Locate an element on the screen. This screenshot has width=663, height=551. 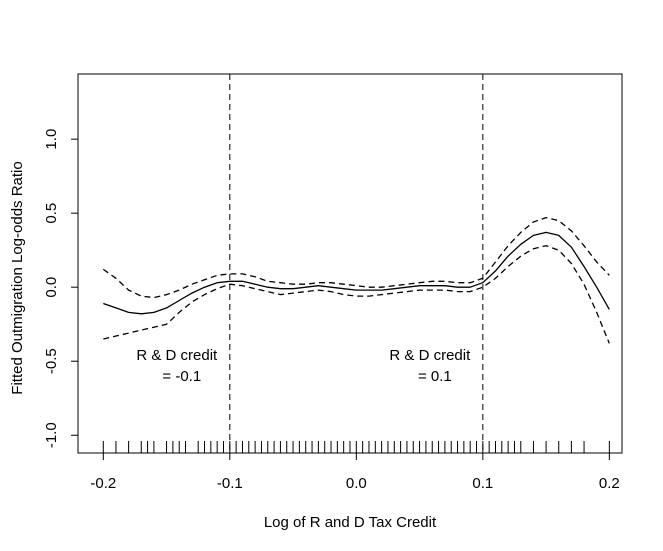
y-tick-label: 0.5 is located at coordinates (51, 213).